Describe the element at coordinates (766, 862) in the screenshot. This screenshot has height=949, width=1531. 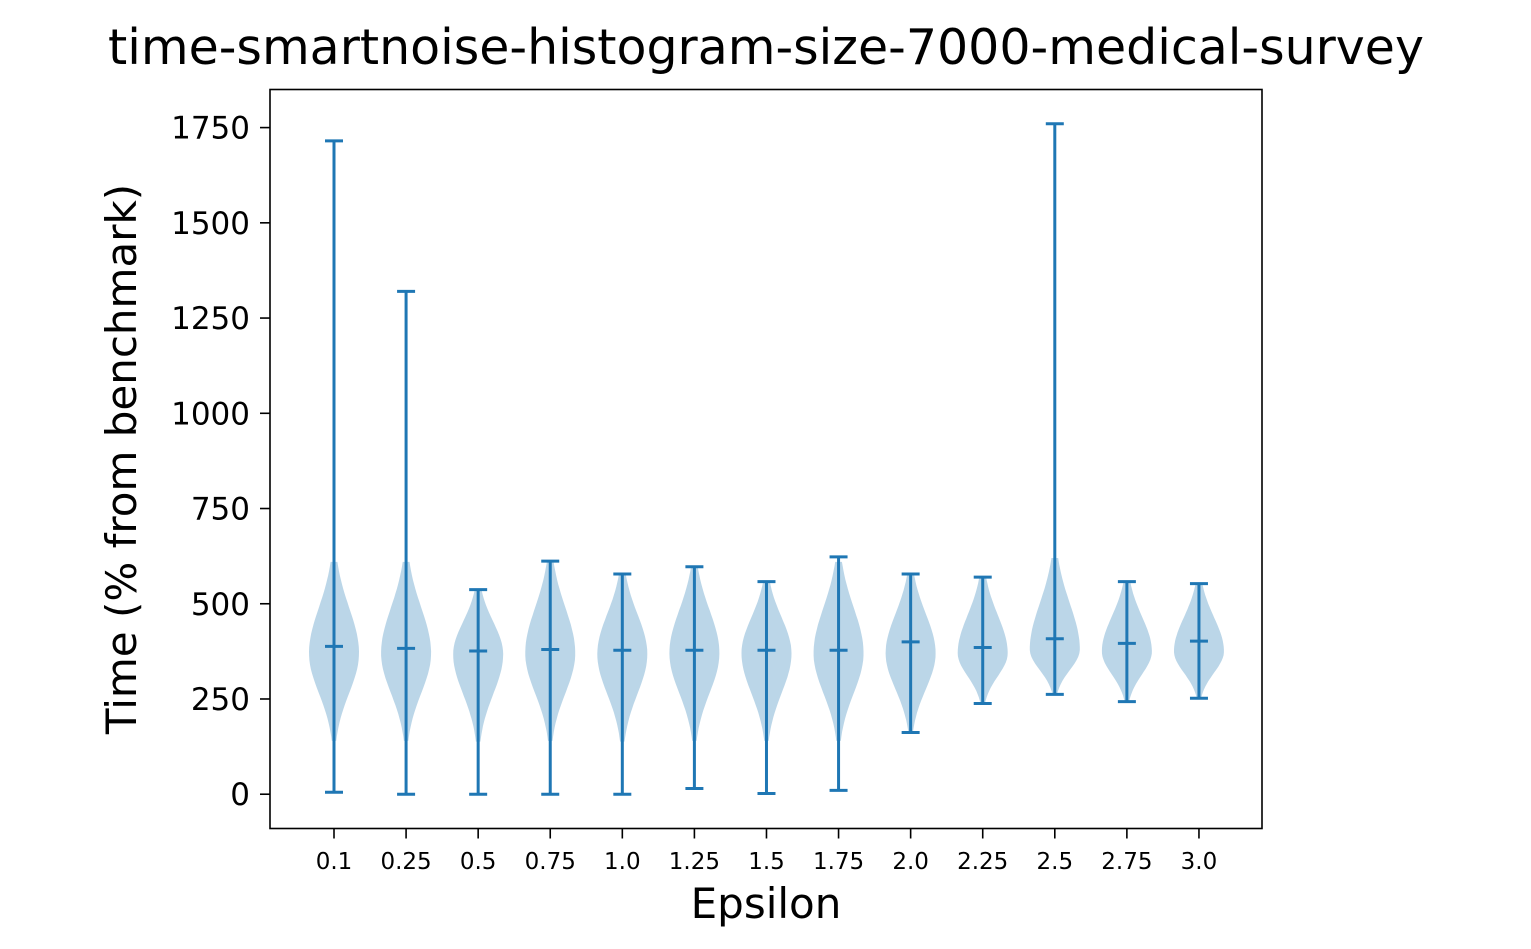
I see `x-tick-label: 1.5` at that location.